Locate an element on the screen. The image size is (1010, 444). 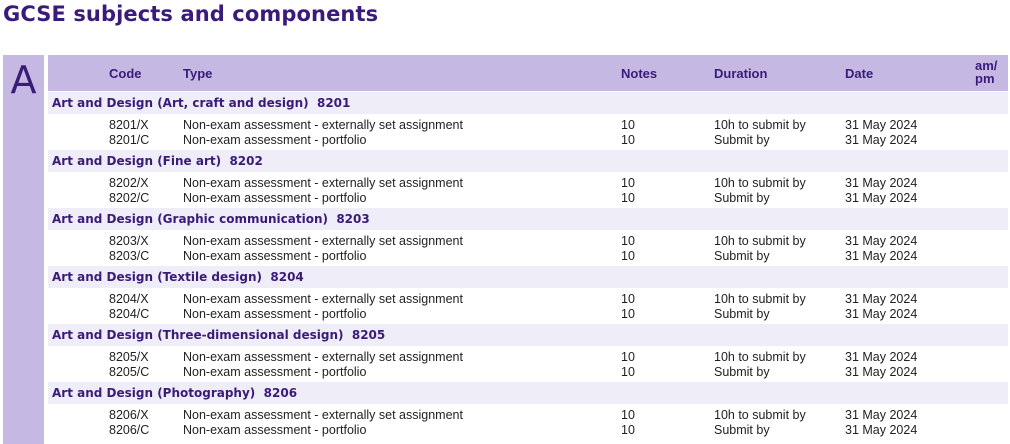
header-ampm-line1: am/ is located at coordinates (986, 65).